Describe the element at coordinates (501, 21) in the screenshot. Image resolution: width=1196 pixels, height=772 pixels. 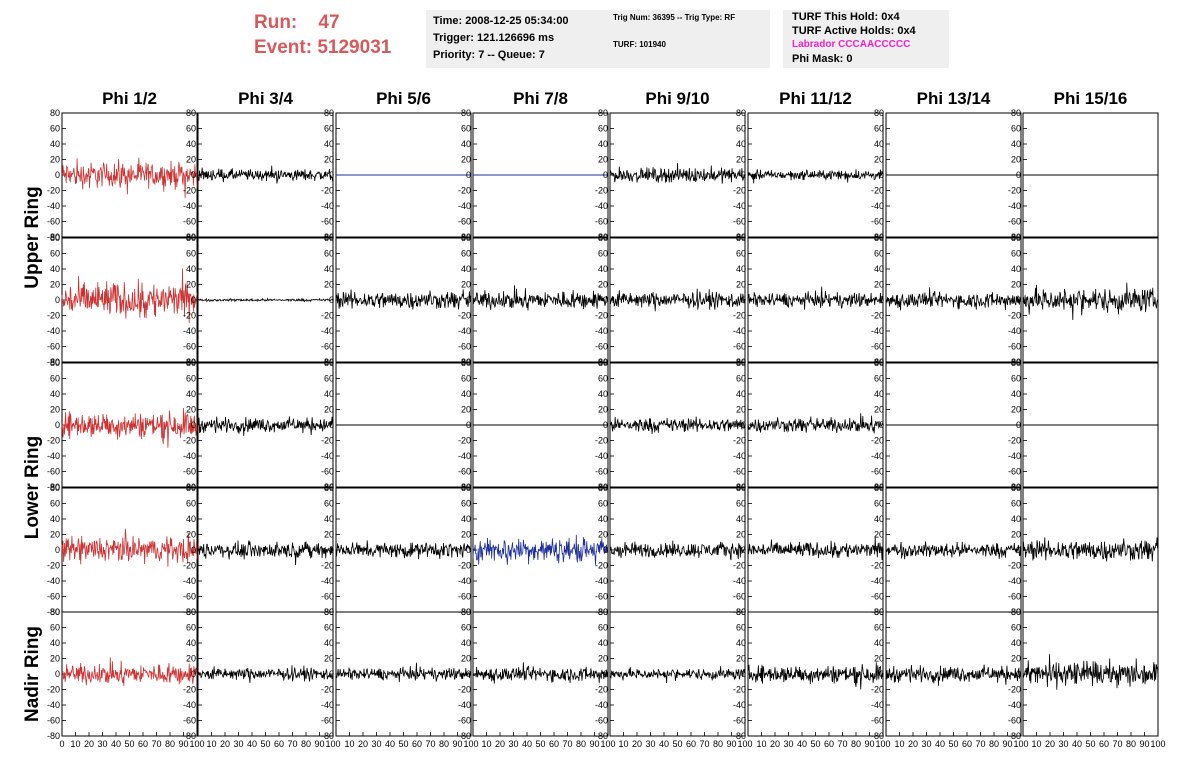
I see `time-text: Time: 2008-12-25 05:34:00` at that location.